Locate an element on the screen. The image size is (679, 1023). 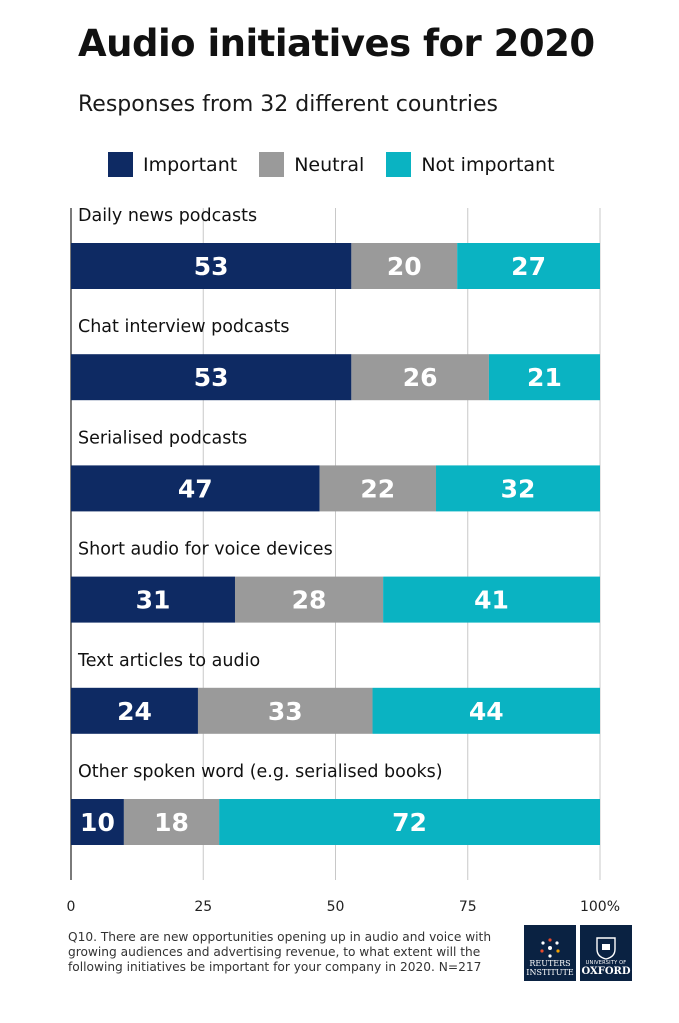
data-label: 24 is located at coordinates (134, 711).